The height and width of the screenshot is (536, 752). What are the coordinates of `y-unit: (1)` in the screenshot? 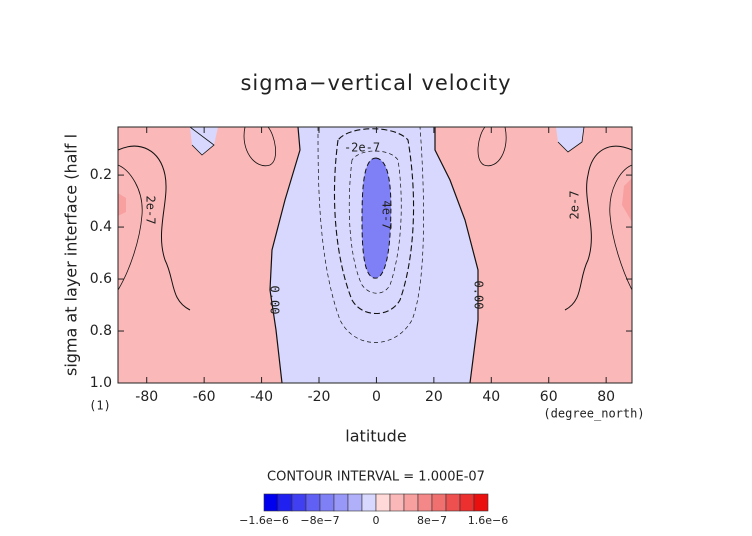 It's located at (100, 406).